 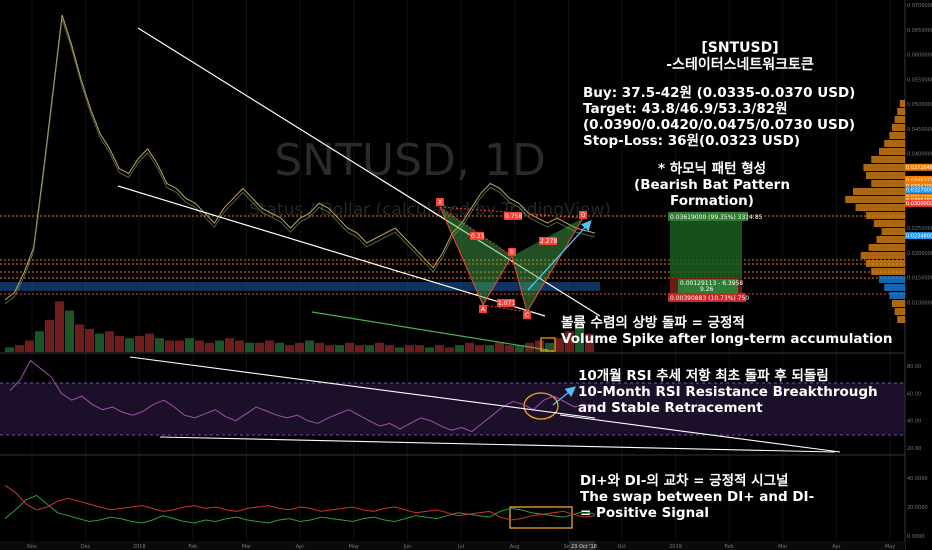 What do you see at coordinates (917, 508) in the screenshot?
I see `di-axis: 40.0000 20.0000 0.0000` at bounding box center [917, 508].